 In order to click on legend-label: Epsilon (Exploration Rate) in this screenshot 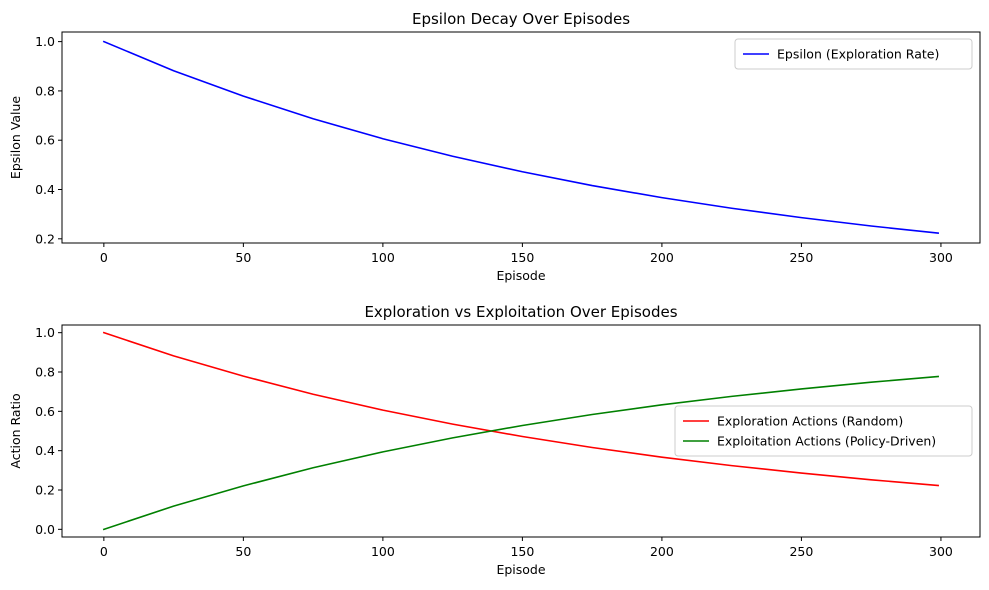, I will do `click(858, 54)`.